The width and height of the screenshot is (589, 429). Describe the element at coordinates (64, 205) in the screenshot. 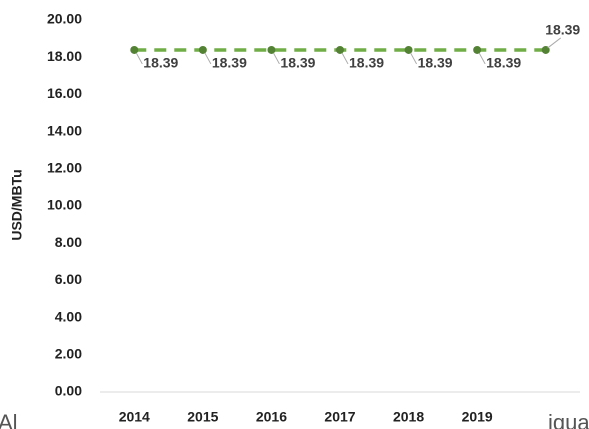

I see `y-tick-label: 10.00` at that location.